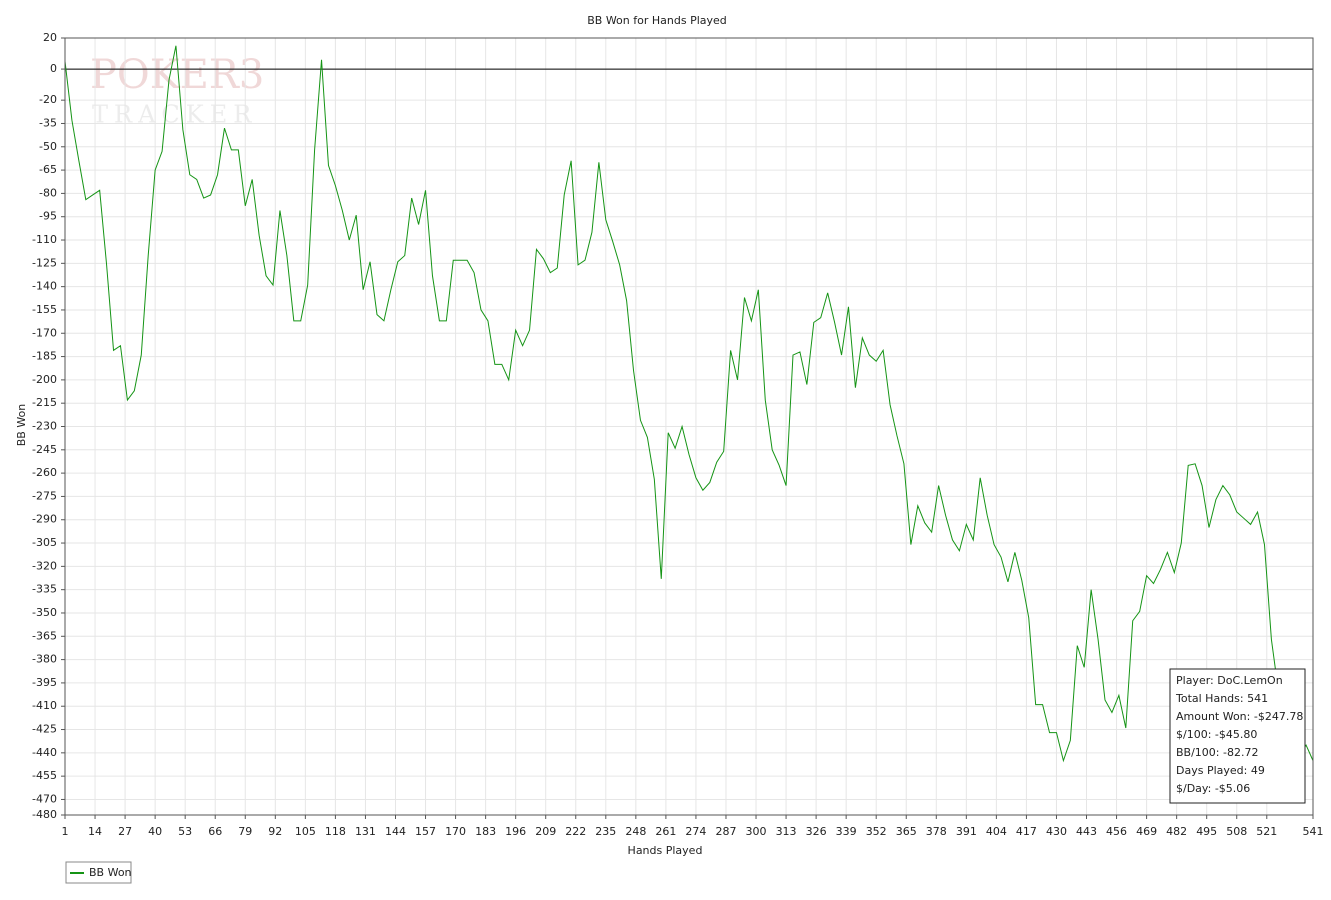 The width and height of the screenshot is (1331, 900). Describe the element at coordinates (725, 831) in the screenshot. I see `x-tick-label: 287` at that location.